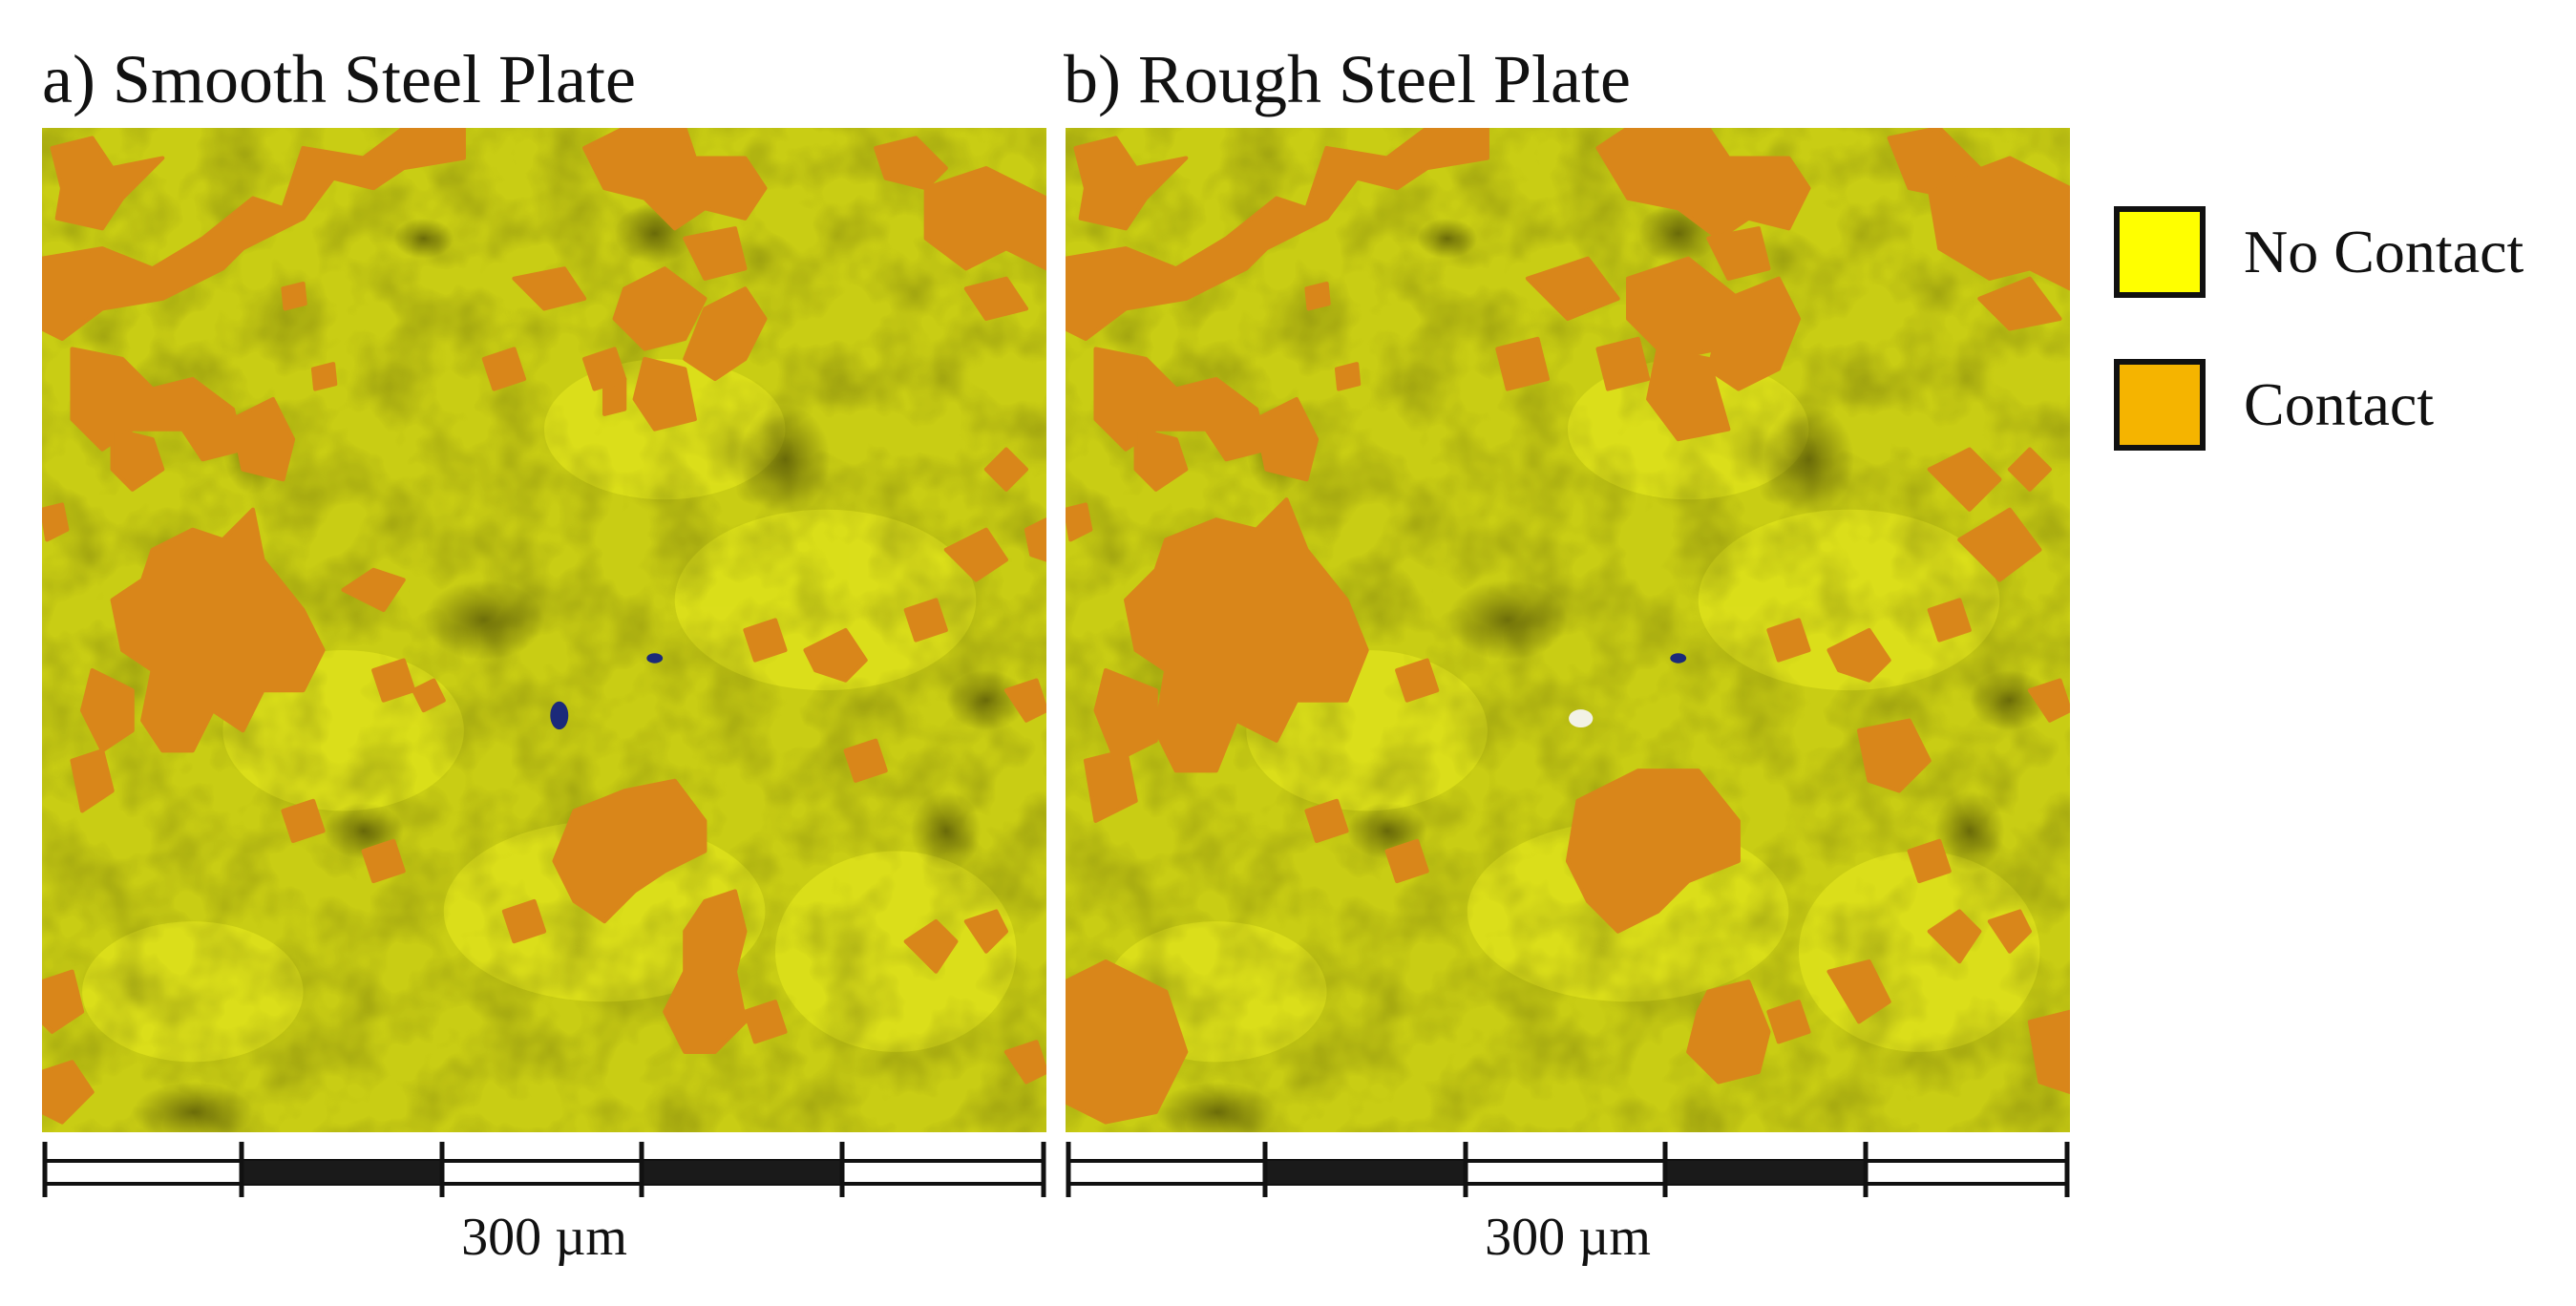 The width and height of the screenshot is (2576, 1306). Describe the element at coordinates (2384, 251) in the screenshot. I see `no-contact-label: No Contact` at that location.